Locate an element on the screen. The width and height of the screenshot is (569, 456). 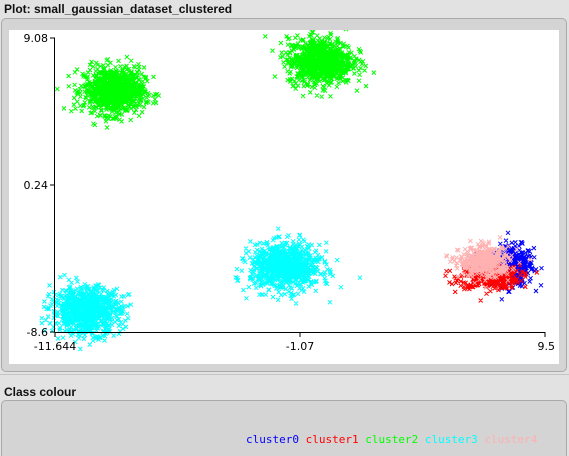
legend-entry-cluster1: cluster1 is located at coordinates (332, 439).